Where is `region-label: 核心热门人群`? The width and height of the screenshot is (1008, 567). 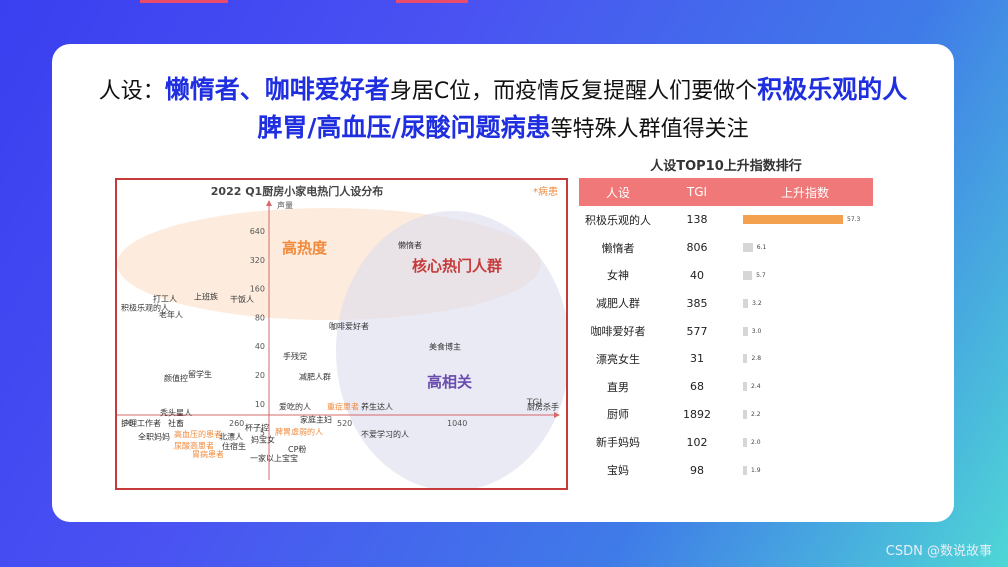
region-label: 核心热门人群 is located at coordinates (457, 266).